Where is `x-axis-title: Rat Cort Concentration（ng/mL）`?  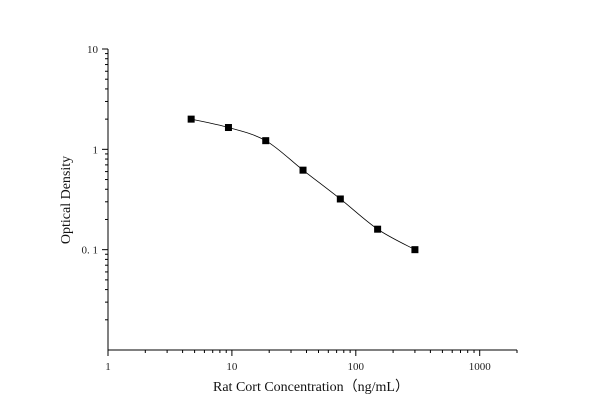
x-axis-title: Rat Cort Concentration（ng/mL） is located at coordinates (311, 387).